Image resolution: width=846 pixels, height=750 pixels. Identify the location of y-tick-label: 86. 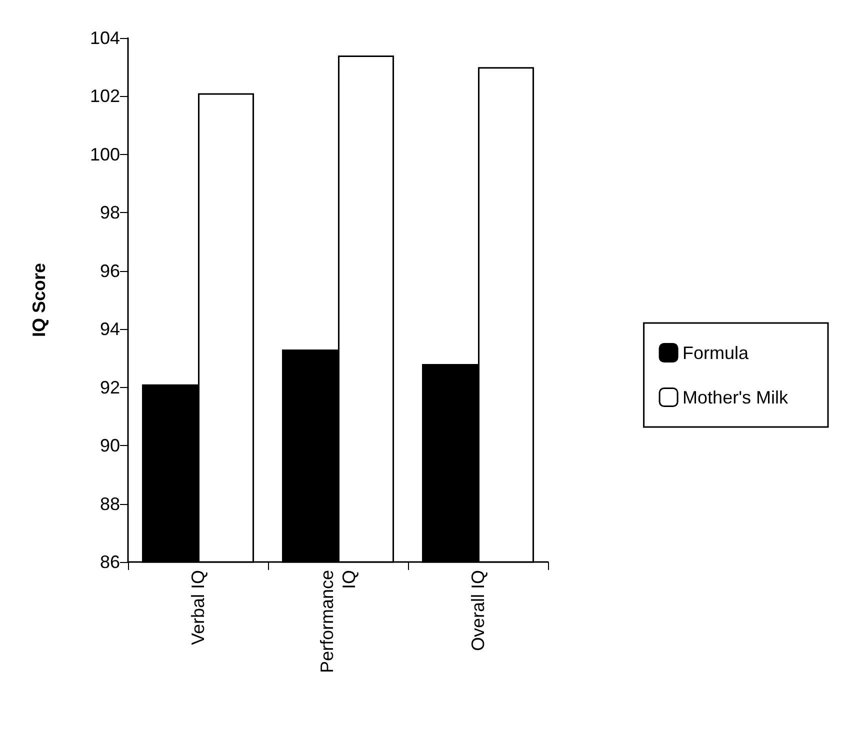
(110, 562).